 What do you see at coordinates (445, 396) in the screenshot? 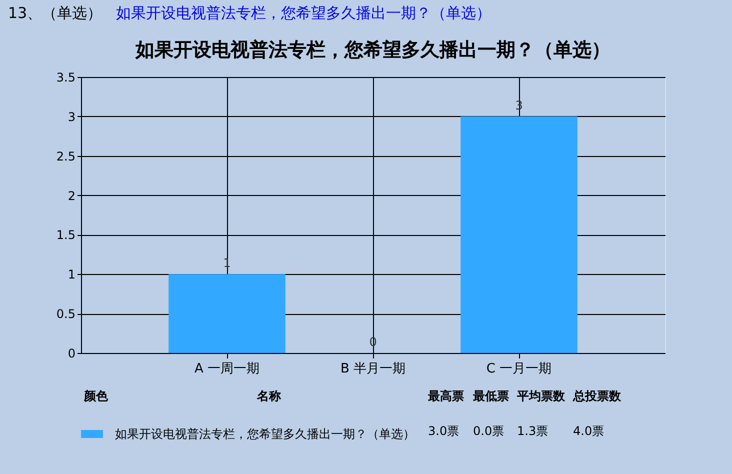
I see `text: 最高票` at bounding box center [445, 396].